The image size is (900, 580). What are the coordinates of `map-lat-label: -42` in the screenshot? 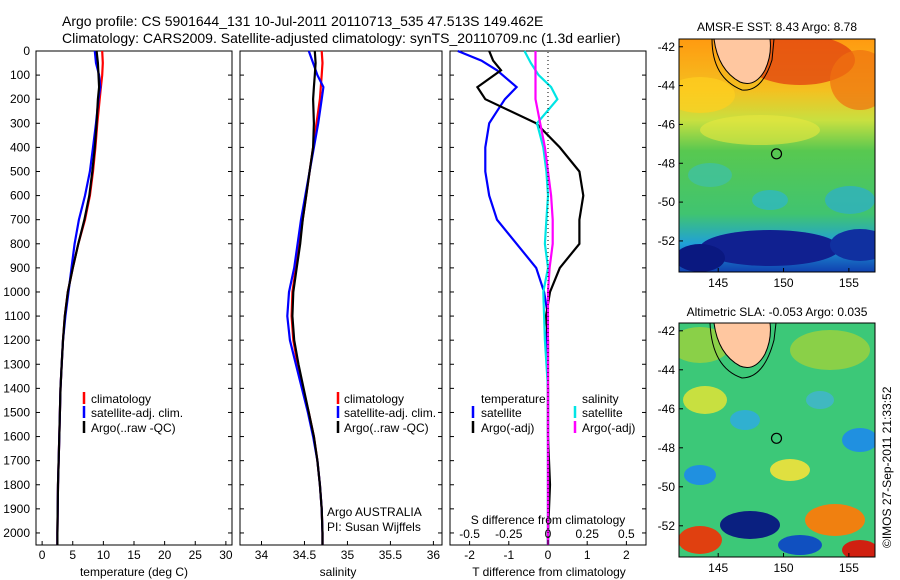 It's located at (667, 331).